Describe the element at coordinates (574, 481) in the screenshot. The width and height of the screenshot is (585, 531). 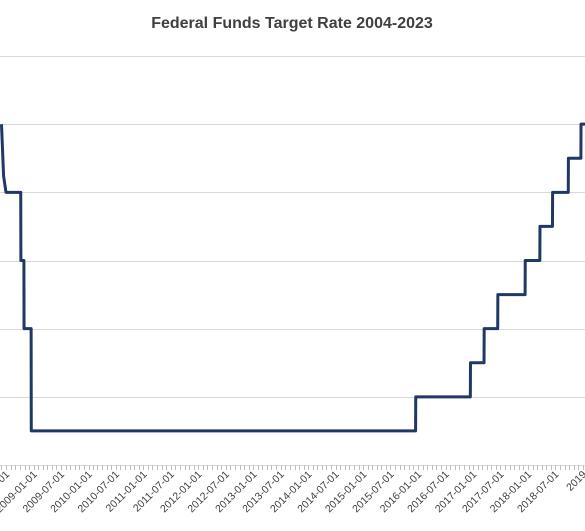
I see `x-tick-label: 2019` at that location.